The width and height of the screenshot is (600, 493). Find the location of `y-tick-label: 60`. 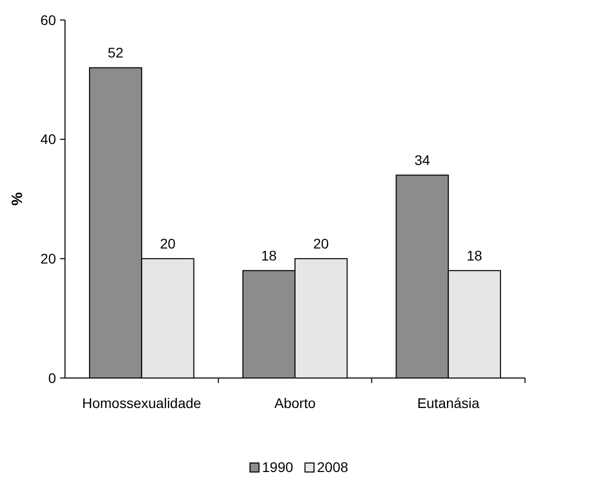

y-tick-label: 60 is located at coordinates (48, 20).